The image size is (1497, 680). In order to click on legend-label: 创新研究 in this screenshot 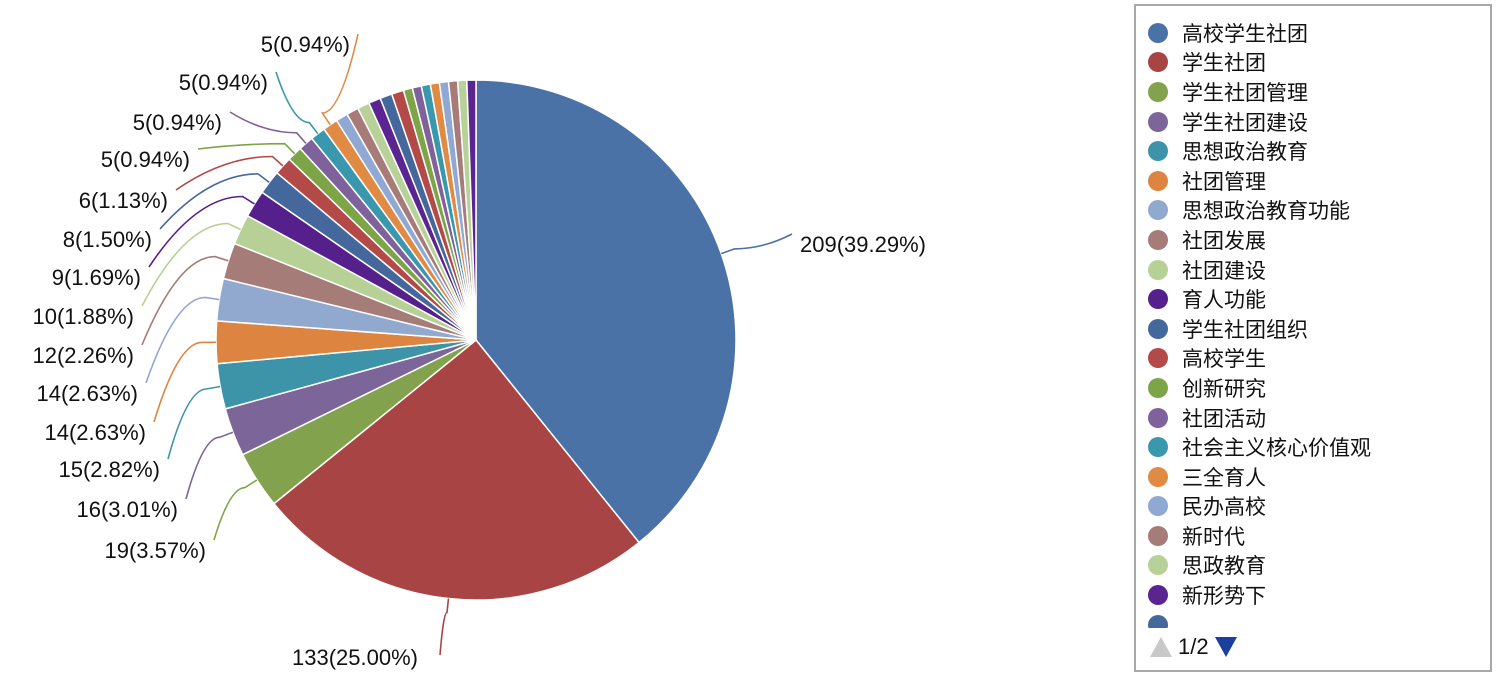, I will do `click(1224, 388)`.